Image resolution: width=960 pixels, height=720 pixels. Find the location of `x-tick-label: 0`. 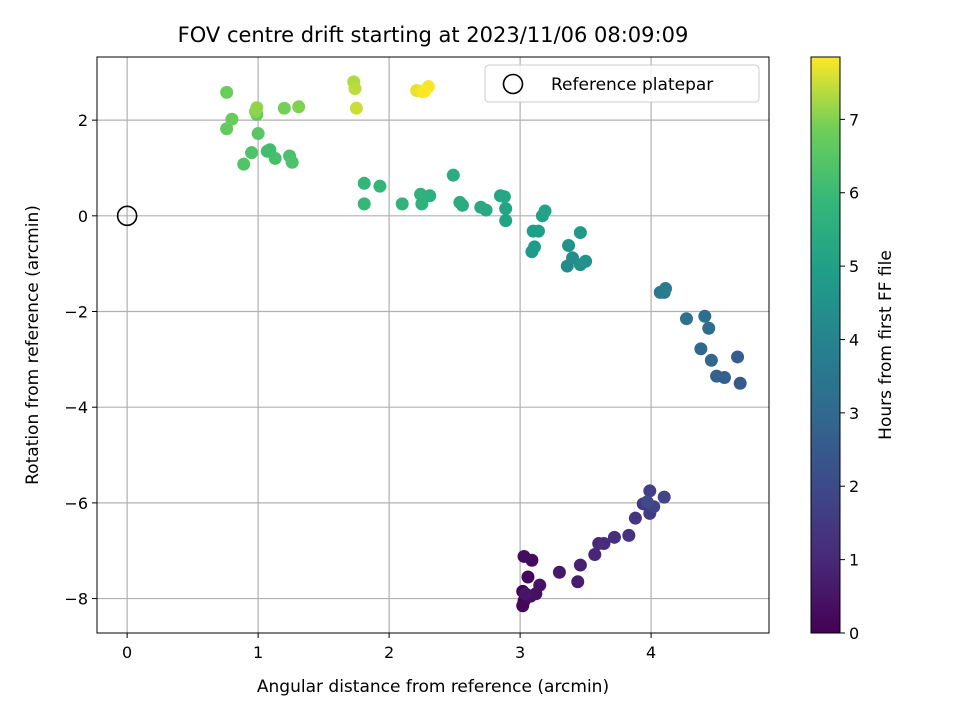

x-tick-label: 0 is located at coordinates (127, 652).